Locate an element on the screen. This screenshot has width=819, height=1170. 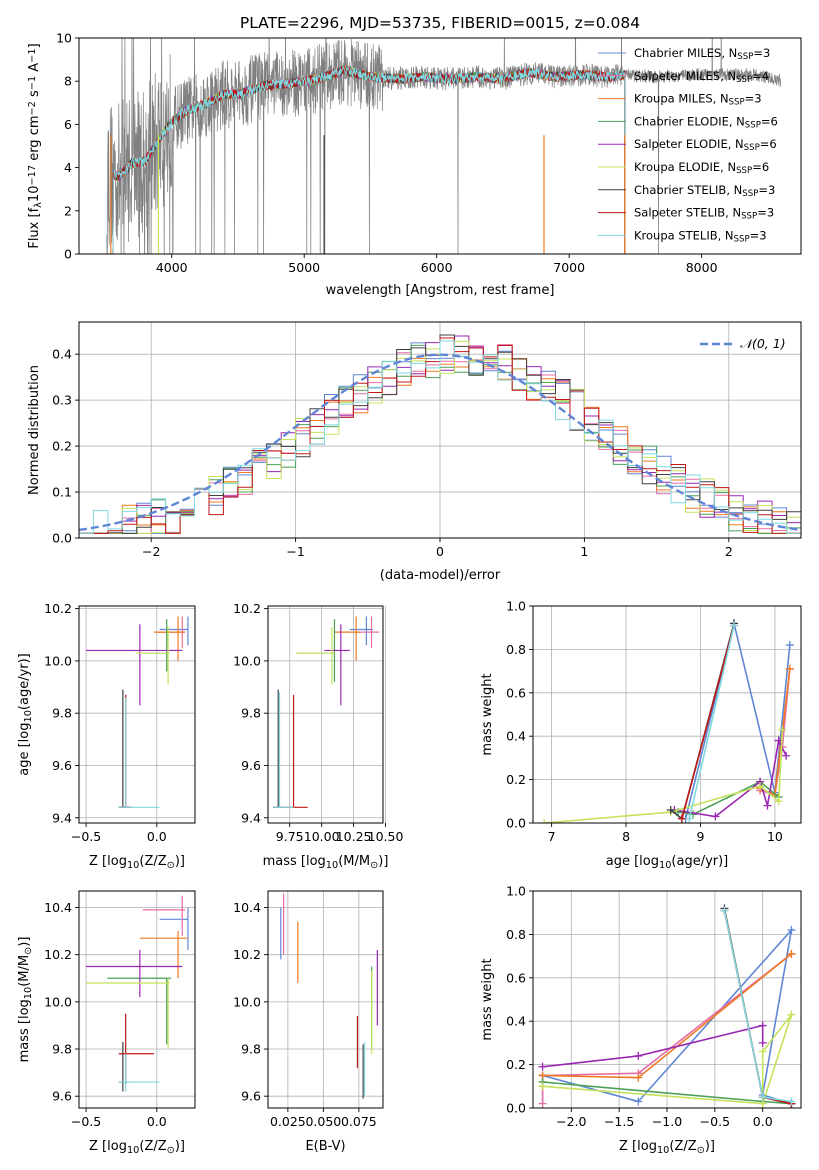
legend-label: Kroupa STELIB, NSSP=3 is located at coordinates (700, 236).